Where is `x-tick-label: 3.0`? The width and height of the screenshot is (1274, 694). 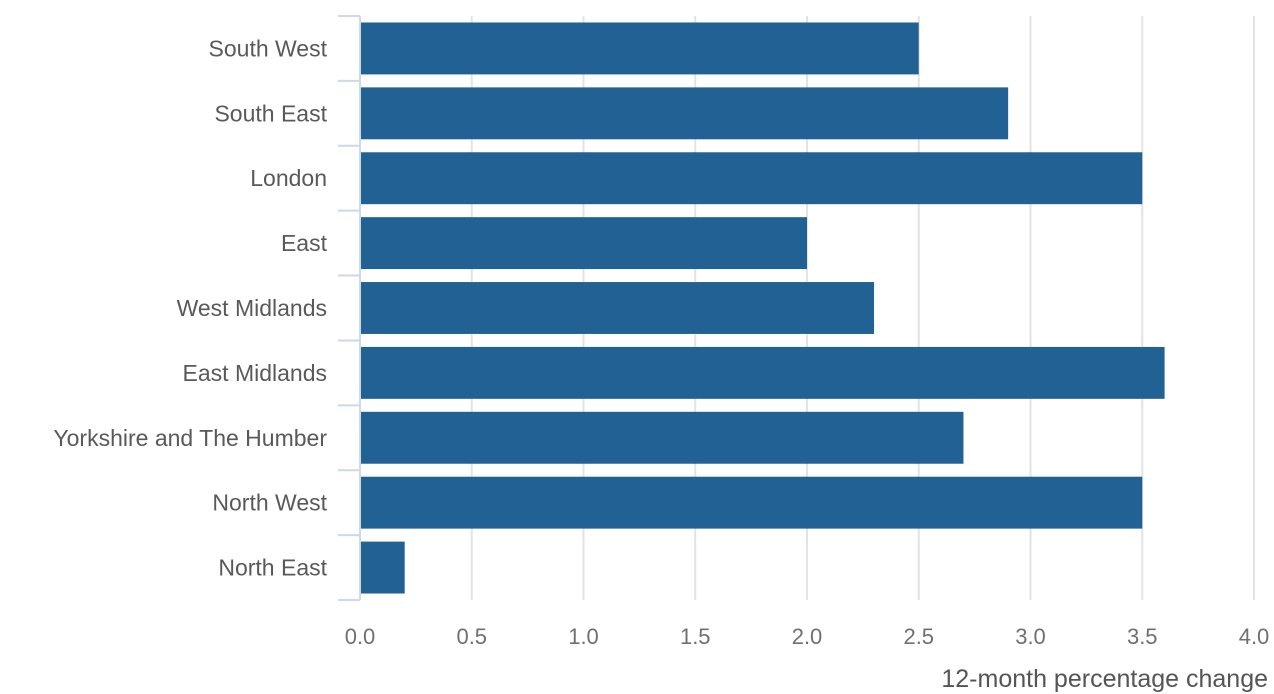 x-tick-label: 3.0 is located at coordinates (1030, 636).